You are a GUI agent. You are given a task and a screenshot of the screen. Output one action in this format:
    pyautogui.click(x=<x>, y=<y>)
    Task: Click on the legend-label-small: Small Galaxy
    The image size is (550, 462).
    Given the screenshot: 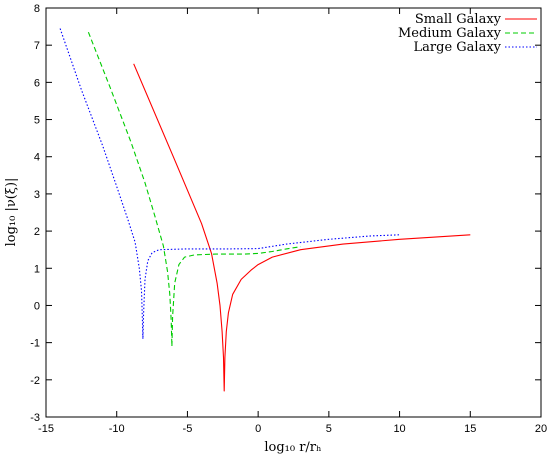 What is the action you would take?
    pyautogui.click(x=458, y=19)
    